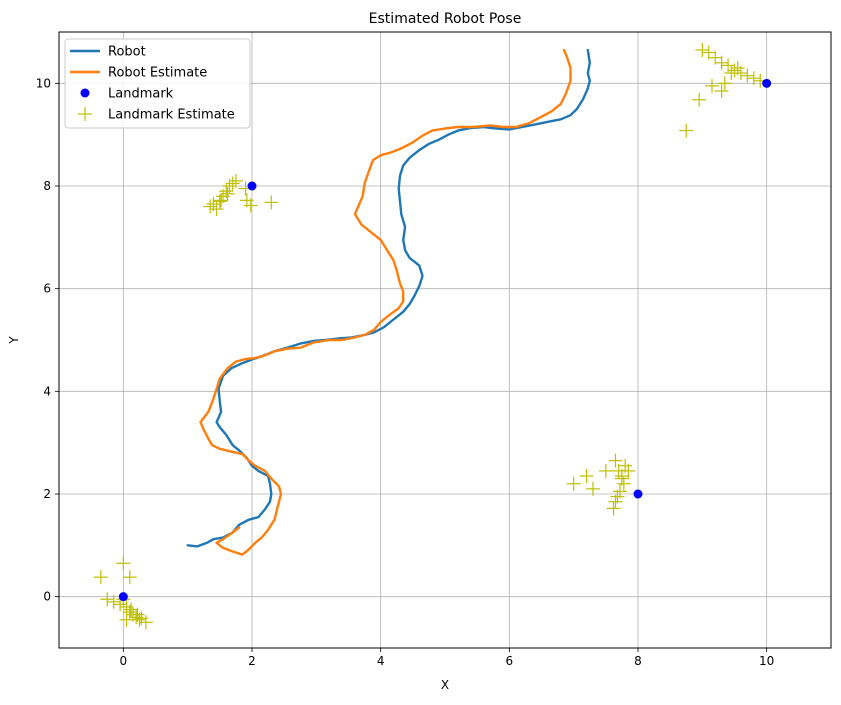  I want to click on legend-swatch-landmark, so click(85, 93).